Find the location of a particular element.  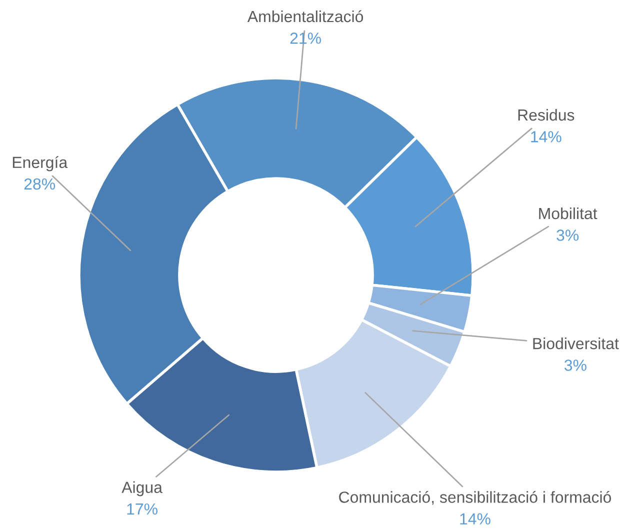

slice-label: Biodiversitat is located at coordinates (576, 343).